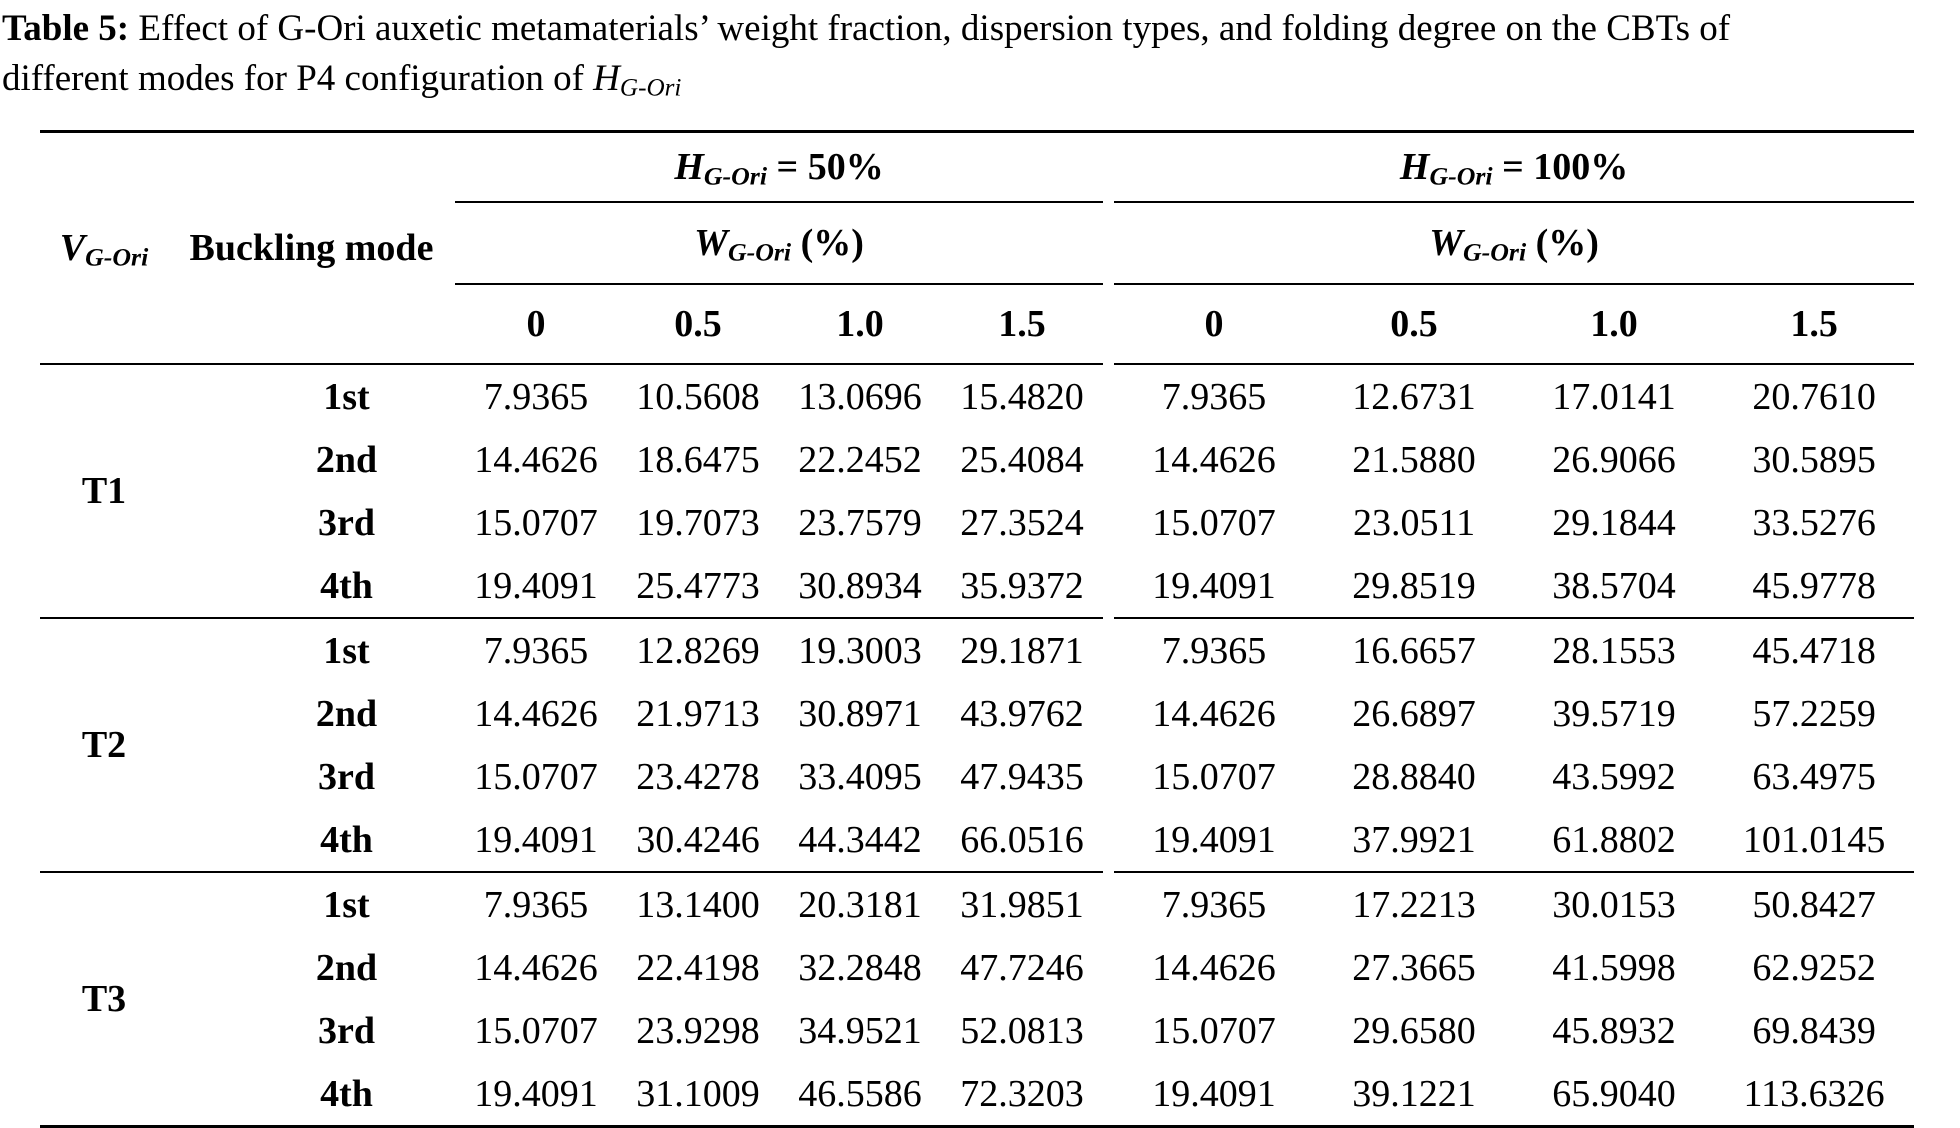  I want to click on h50-subscript: G-Ori, so click(735, 176).